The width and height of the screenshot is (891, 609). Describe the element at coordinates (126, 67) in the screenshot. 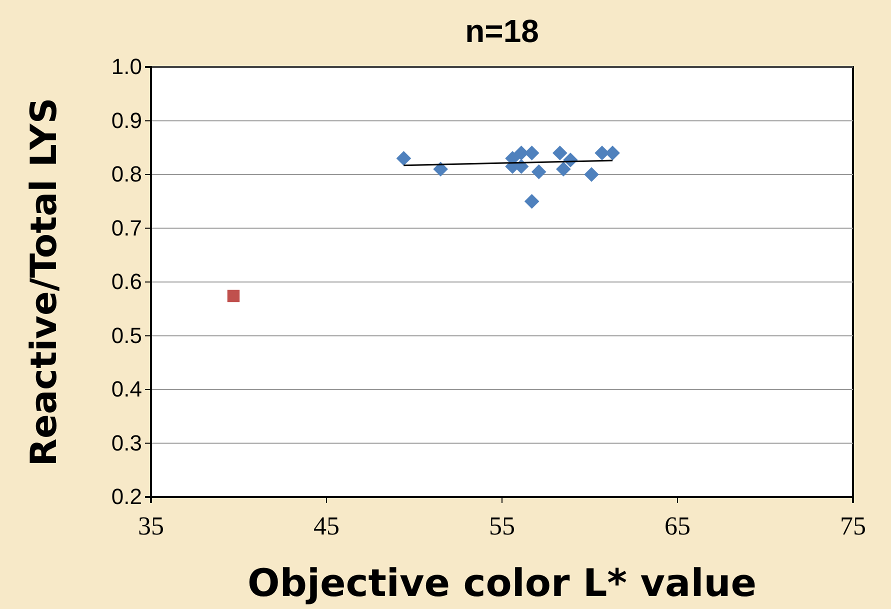

I see `y-tick-label: 1.0` at that location.